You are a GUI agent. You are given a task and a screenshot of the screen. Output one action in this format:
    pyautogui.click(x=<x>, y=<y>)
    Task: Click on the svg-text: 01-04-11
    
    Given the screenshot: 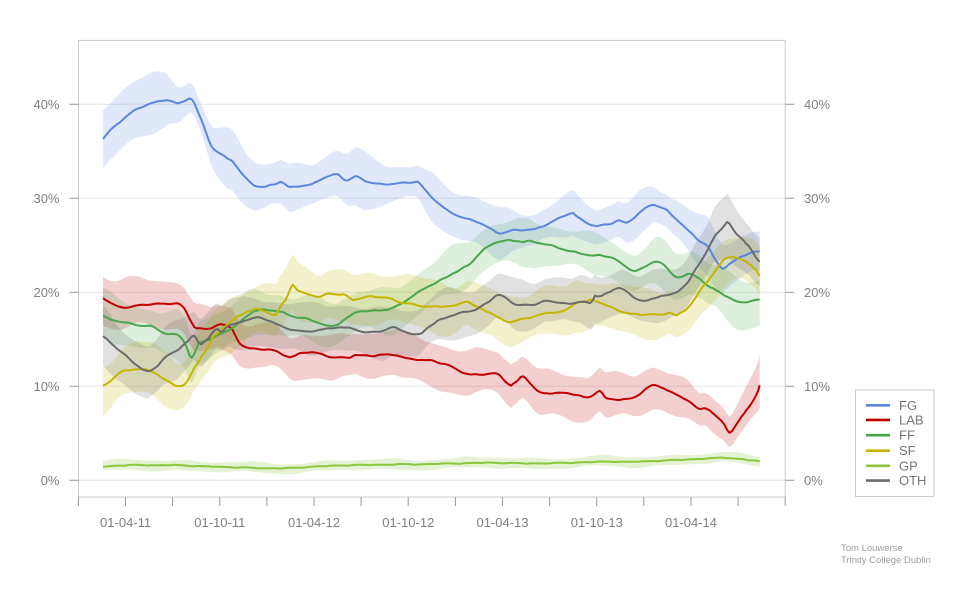 What is the action you would take?
    pyautogui.click(x=125, y=522)
    